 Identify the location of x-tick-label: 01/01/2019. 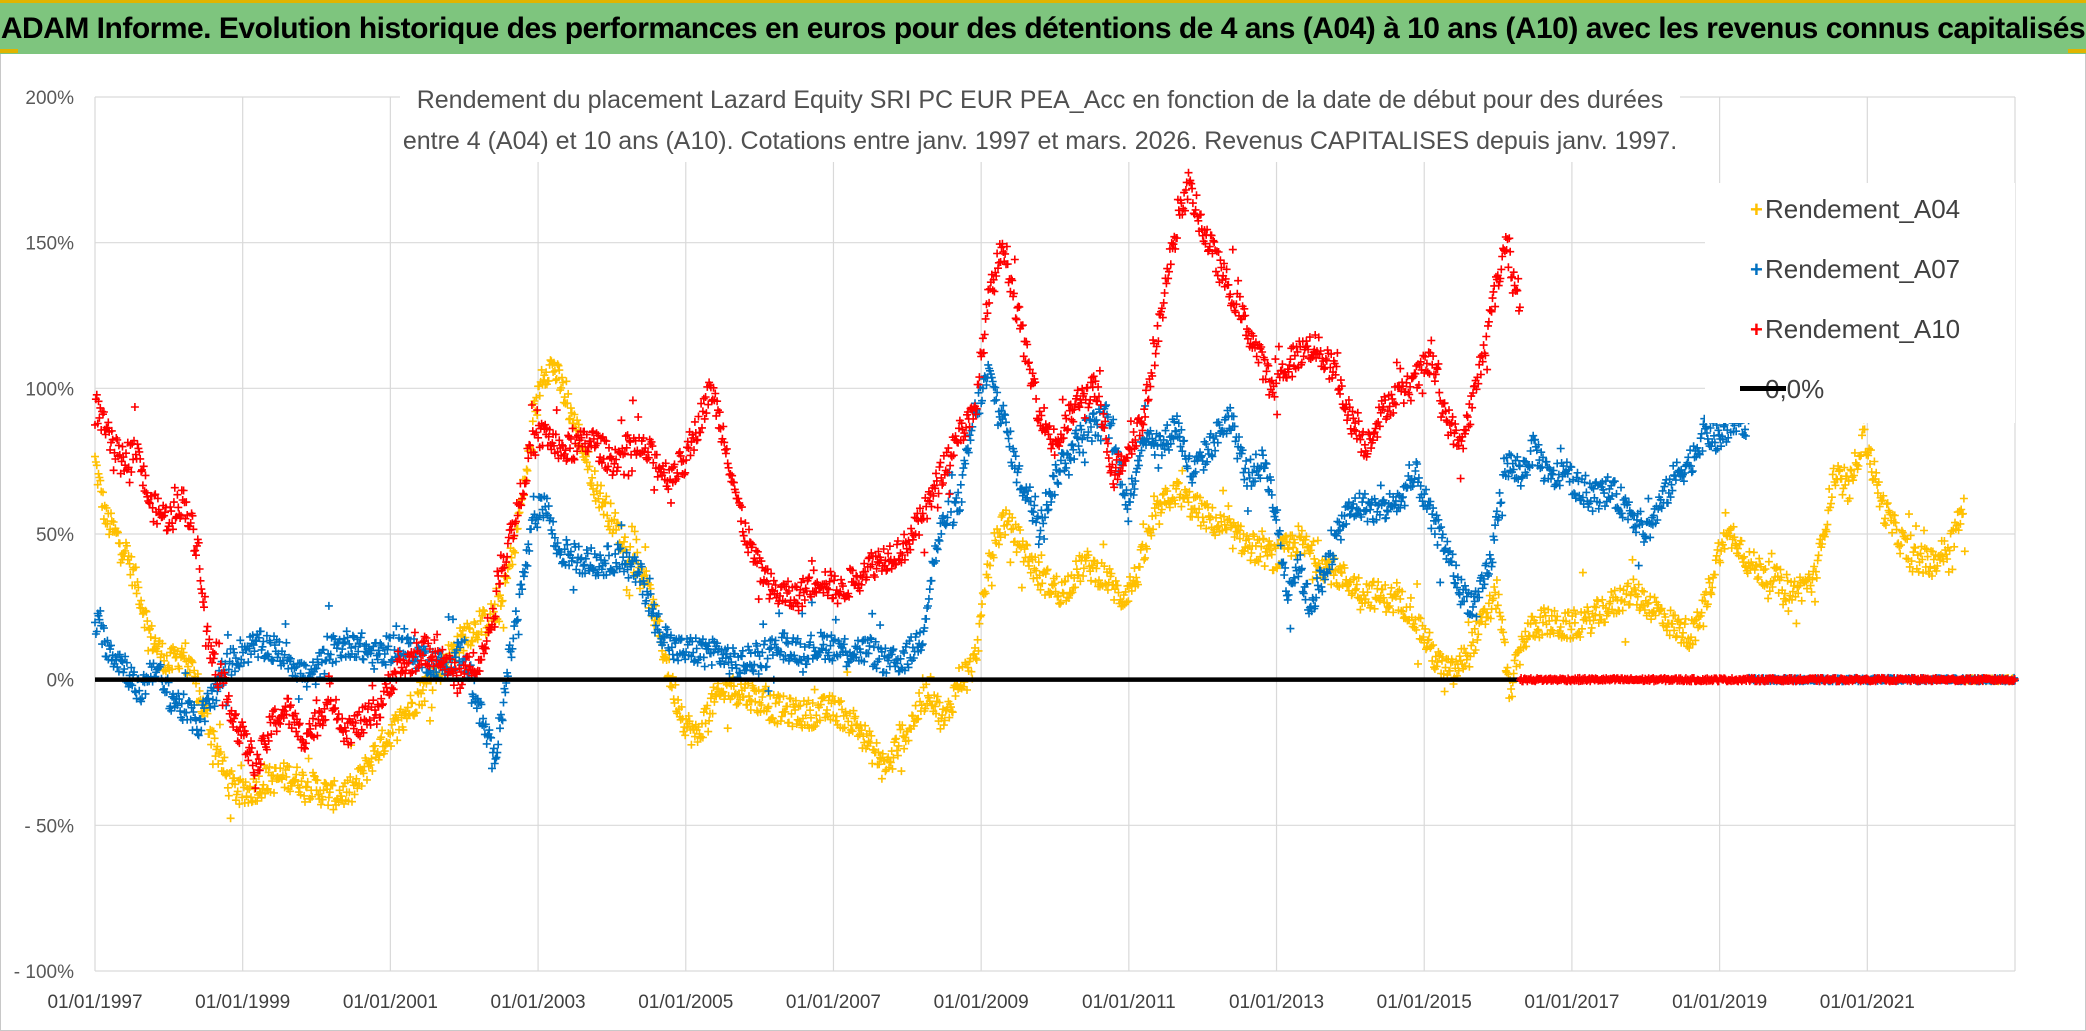
(1719, 1002).